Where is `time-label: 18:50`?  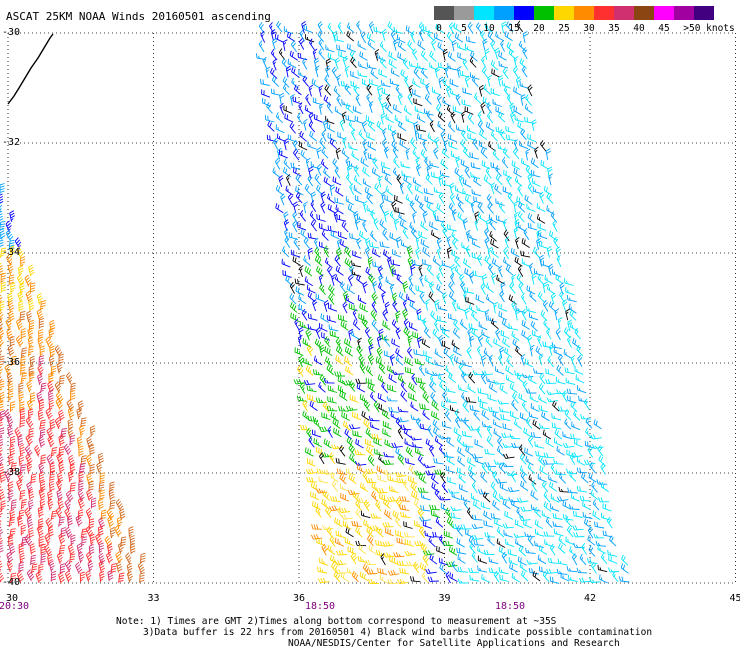
time-label: 18:50 is located at coordinates (510, 606).